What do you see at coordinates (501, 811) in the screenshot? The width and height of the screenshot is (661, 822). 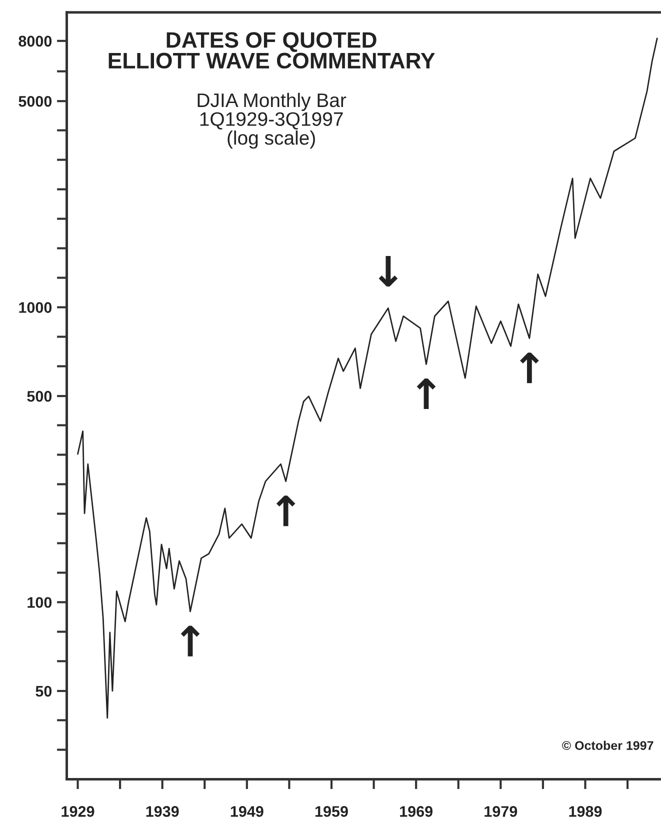 I see `x-tick-label: 1979` at bounding box center [501, 811].